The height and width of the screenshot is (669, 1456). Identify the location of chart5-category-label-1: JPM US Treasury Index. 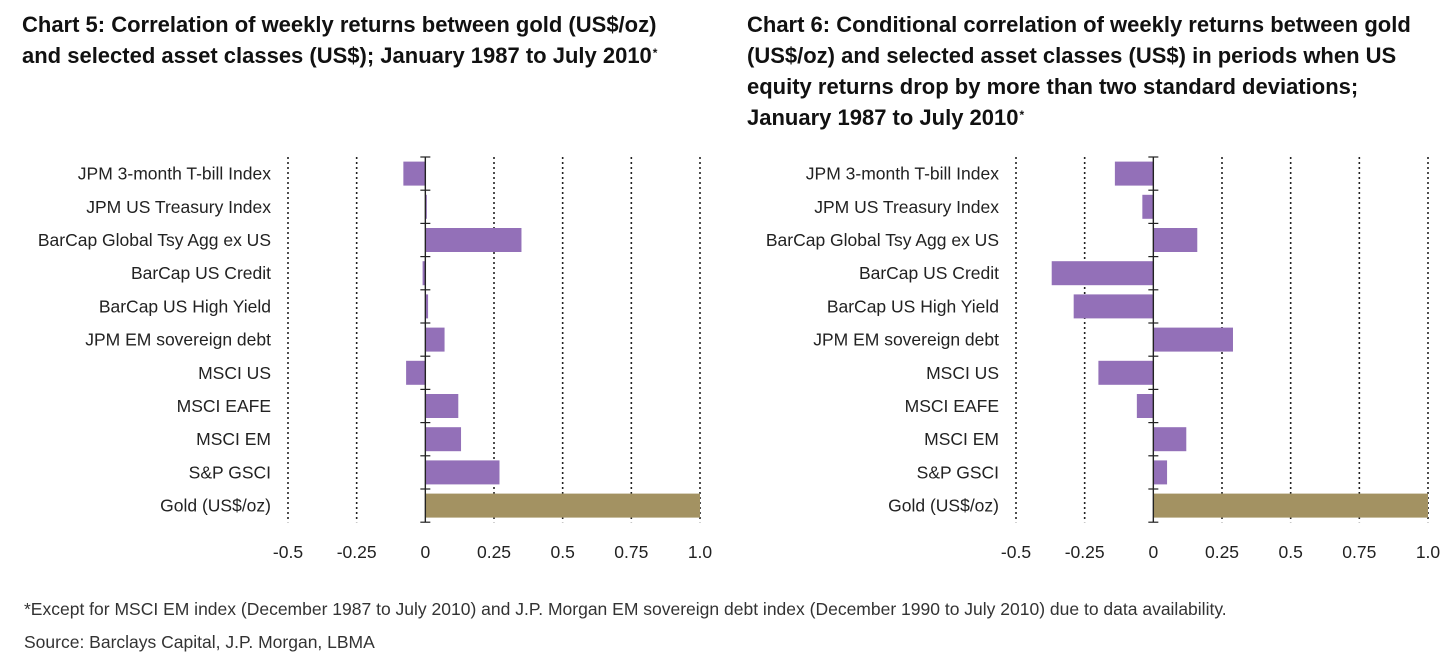
(178, 207).